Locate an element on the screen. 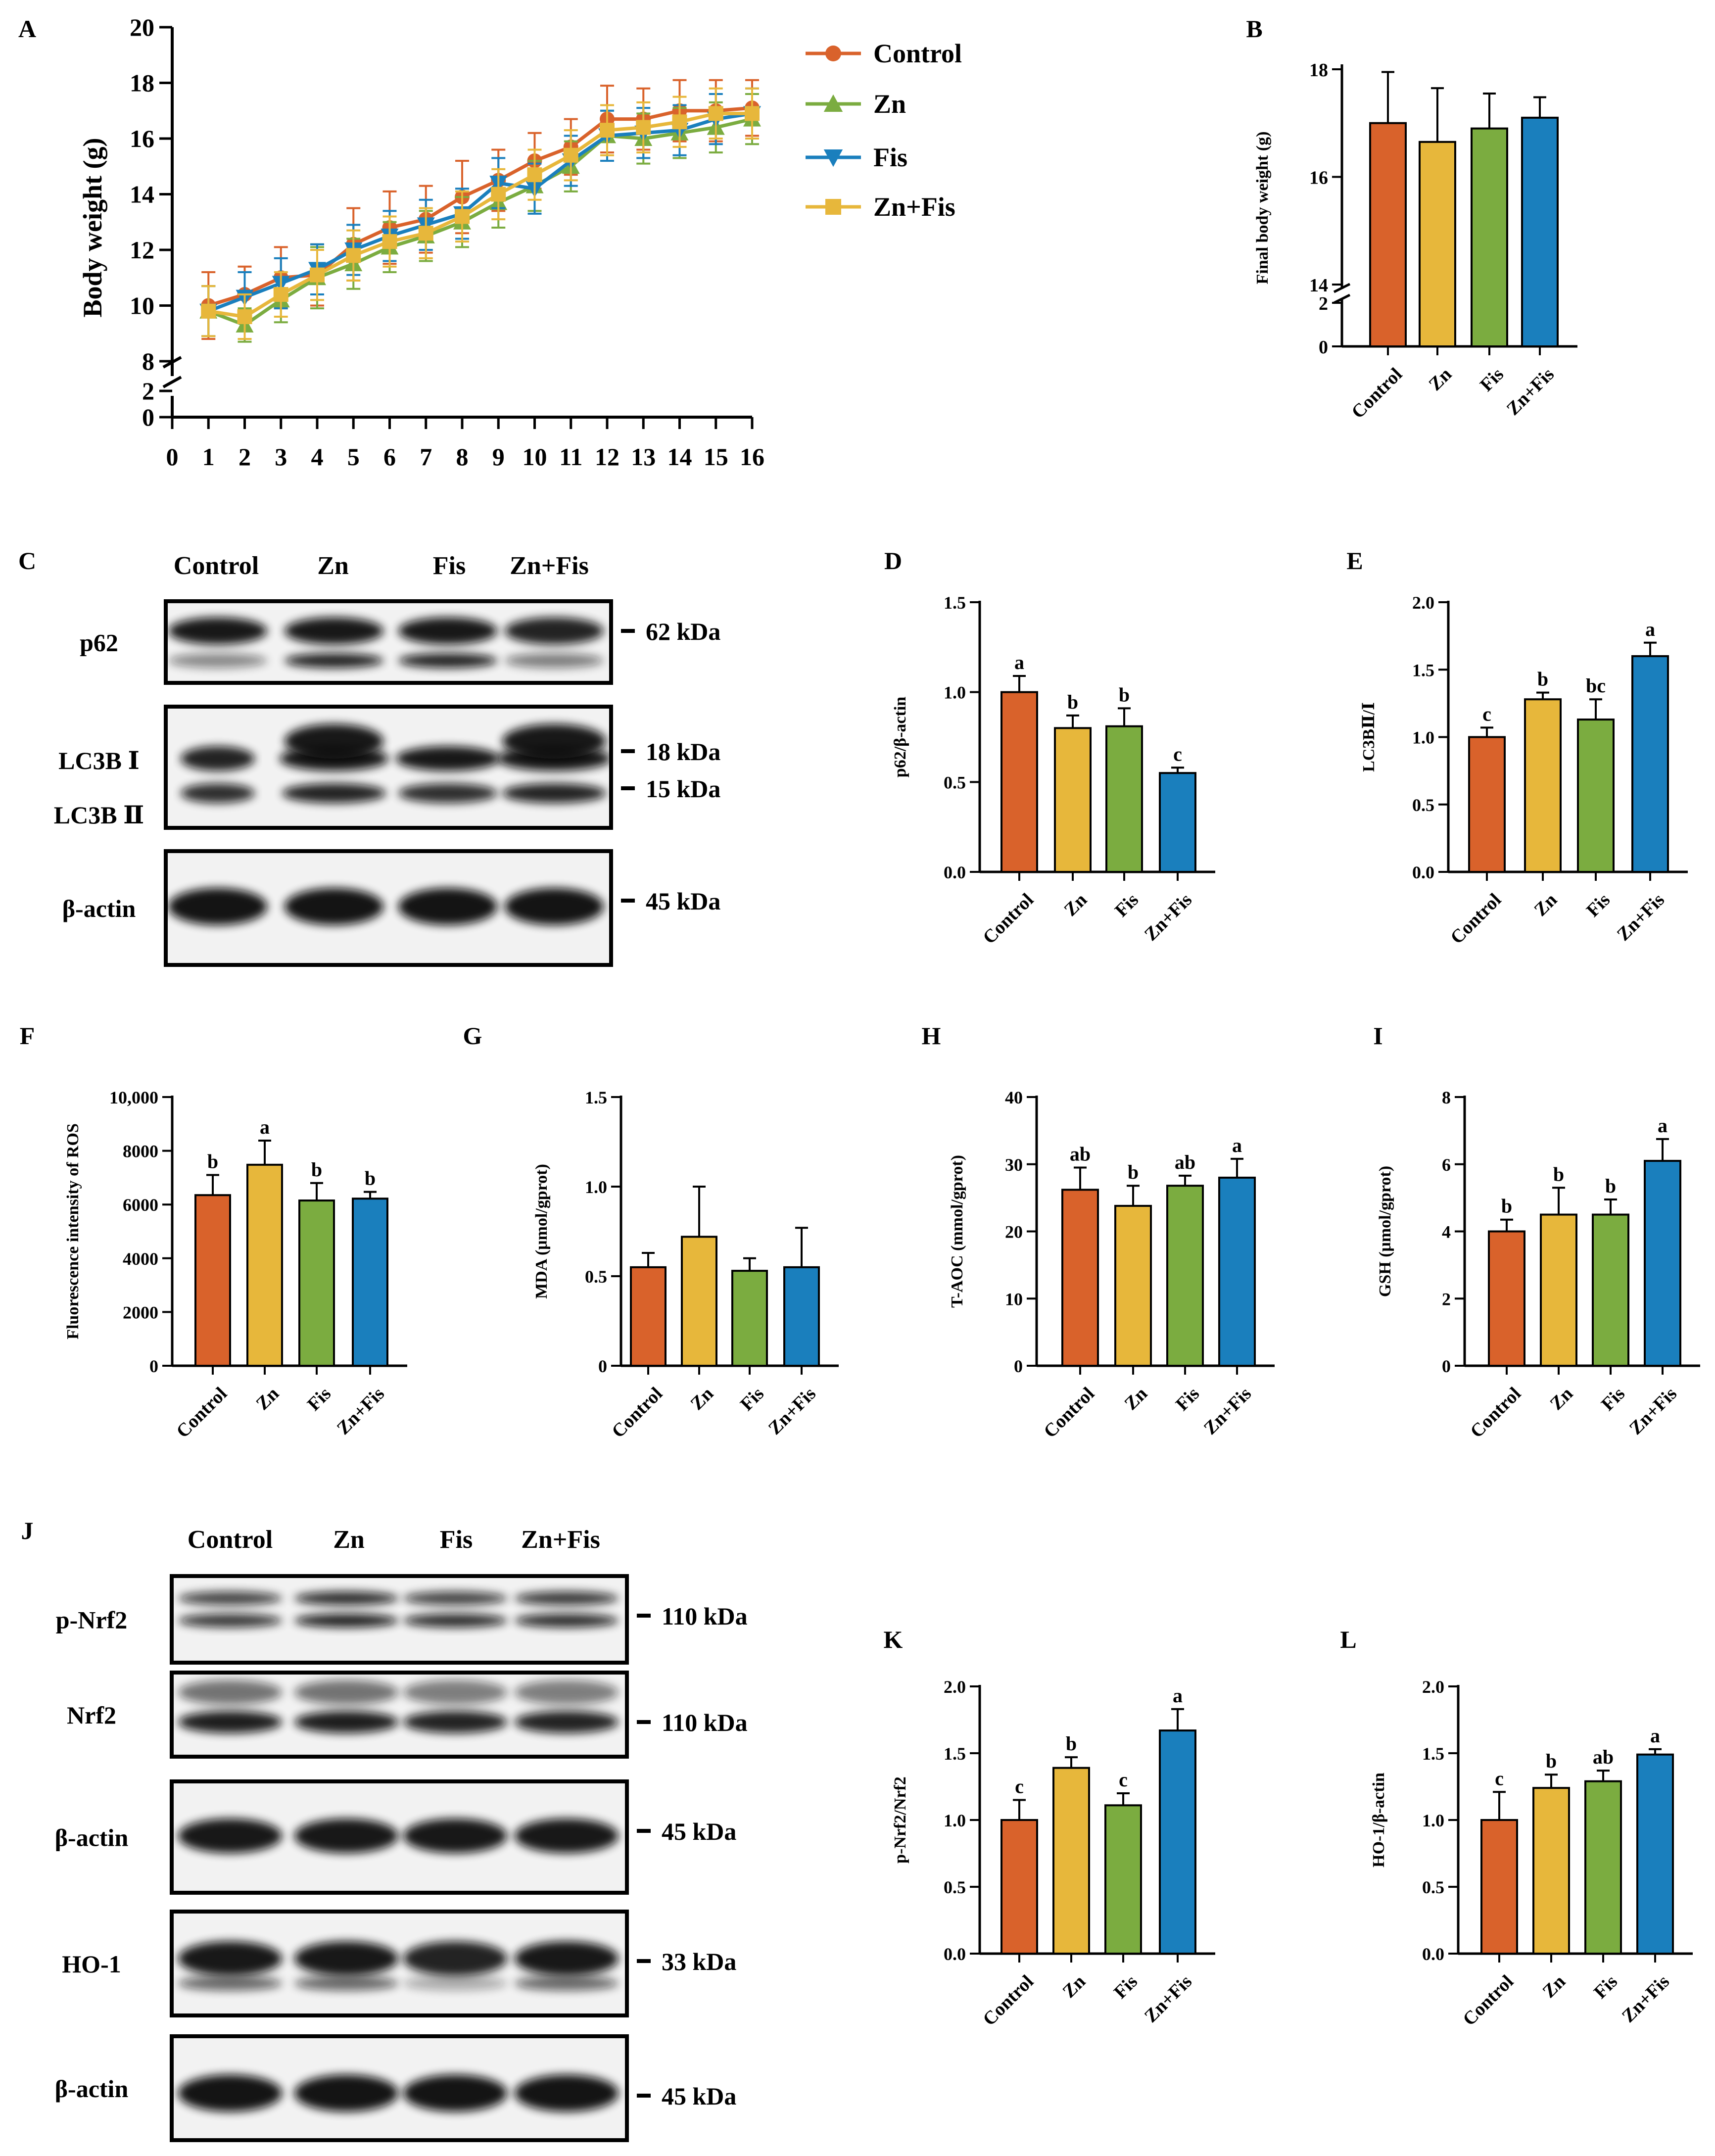 This screenshot has width=1715, height=2156. y-tick-label: 10,000 is located at coordinates (133, 1097).